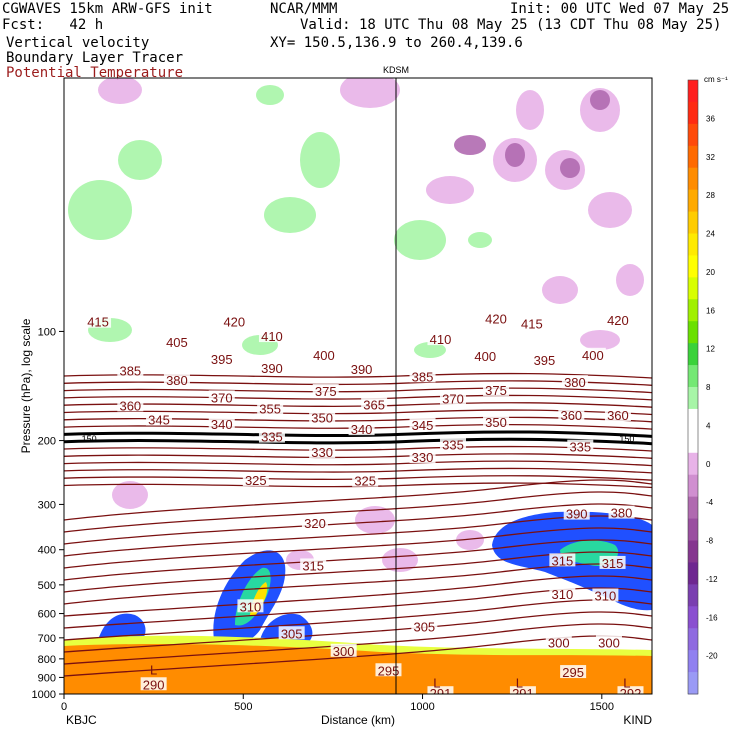 The image size is (740, 740). I want to click on theta-label-56: 291, so click(441, 693).